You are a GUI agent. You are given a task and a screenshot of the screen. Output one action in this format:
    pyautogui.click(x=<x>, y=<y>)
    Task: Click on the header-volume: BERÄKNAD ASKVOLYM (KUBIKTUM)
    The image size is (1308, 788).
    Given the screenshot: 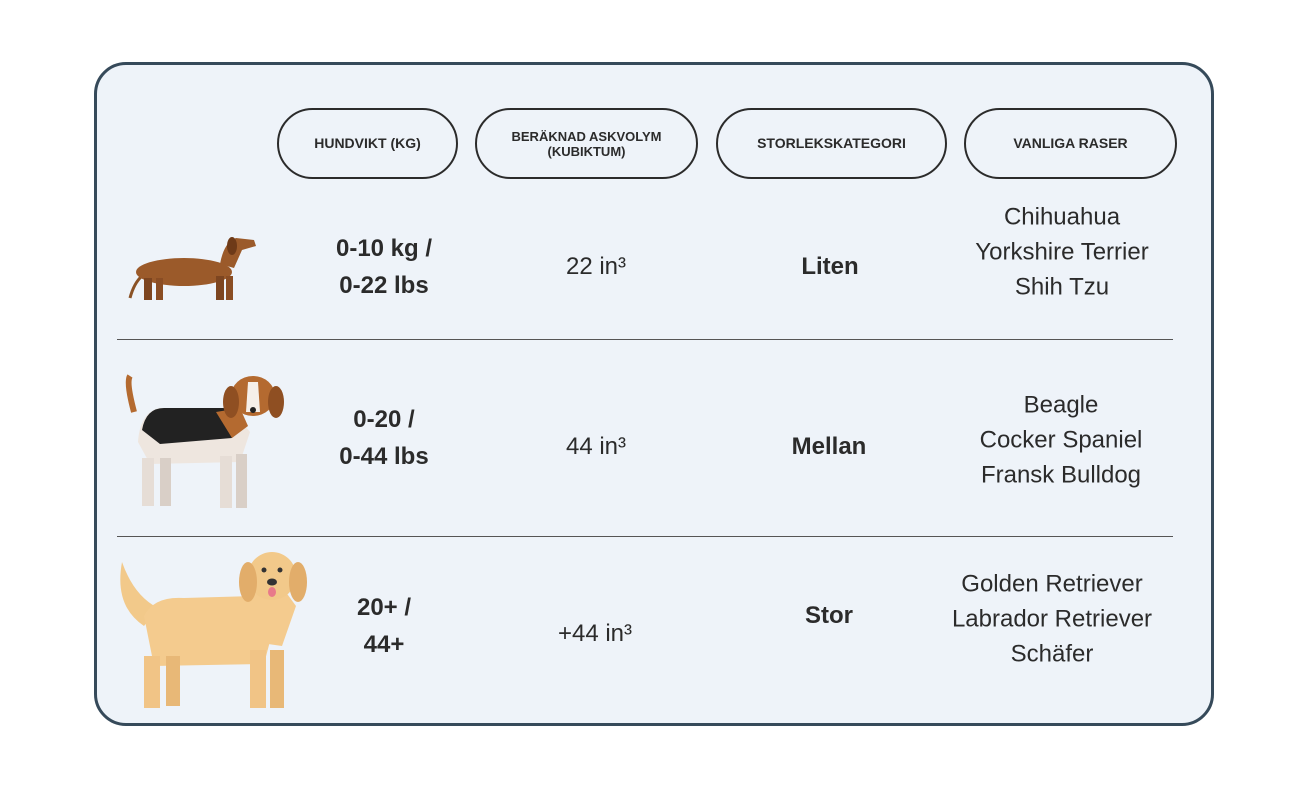 What is the action you would take?
    pyautogui.click(x=586, y=143)
    